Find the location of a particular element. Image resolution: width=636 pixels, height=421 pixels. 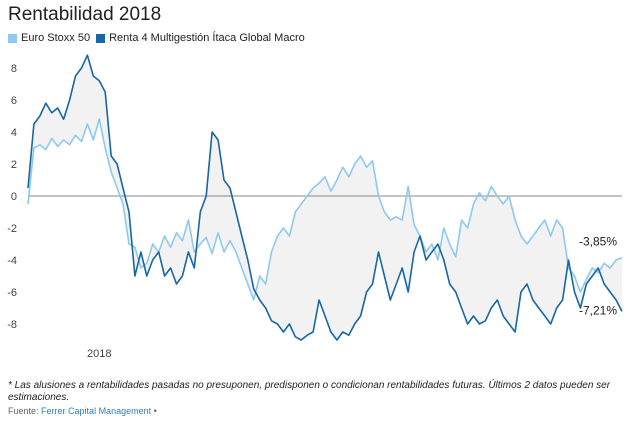

y-tick-label: -6 is located at coordinates (12, 293).